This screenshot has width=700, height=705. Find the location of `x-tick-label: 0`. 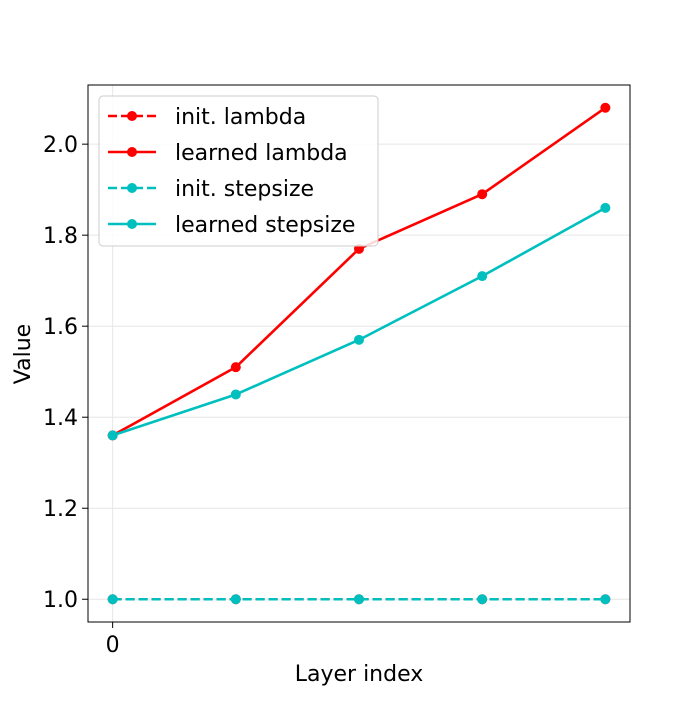

x-tick-label: 0 is located at coordinates (113, 645).